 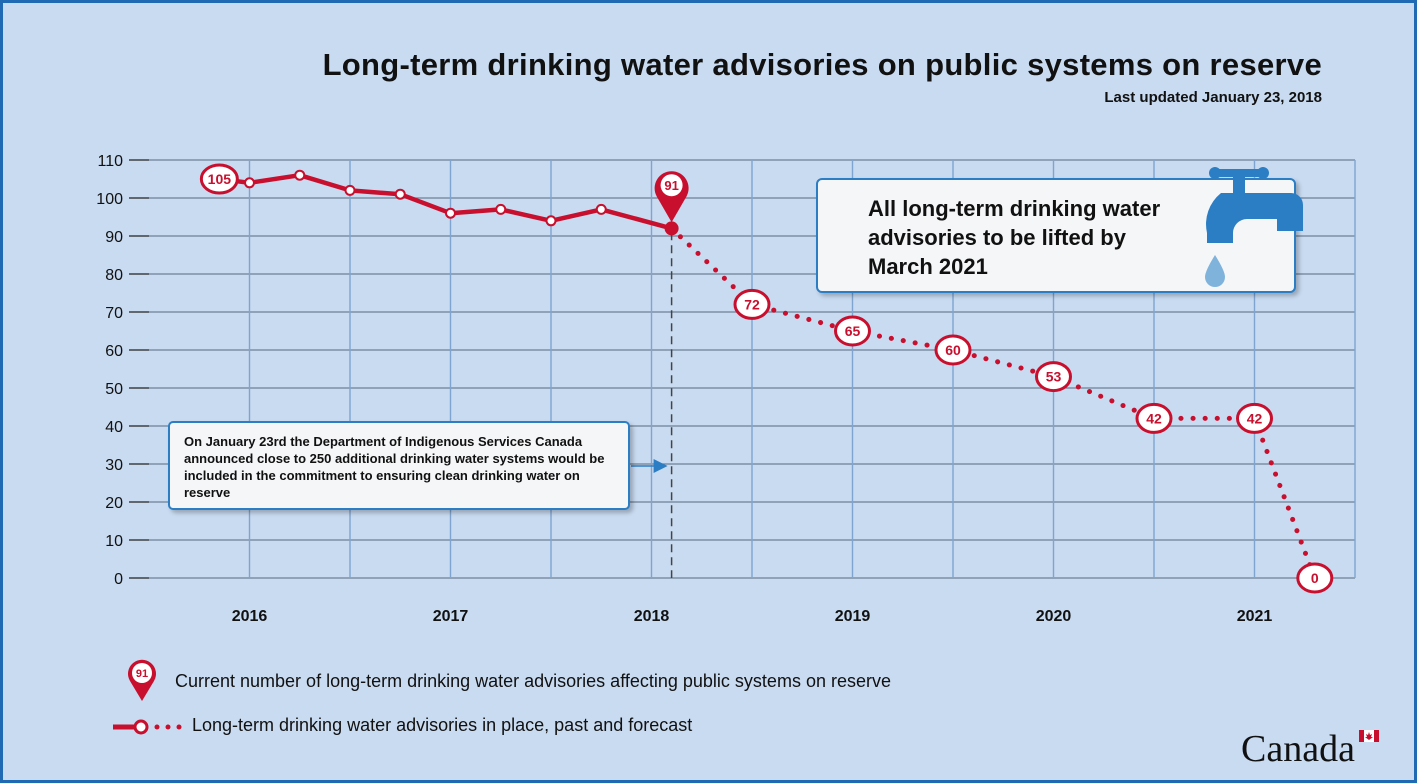 I want to click on data-label: 105, so click(x=220, y=179).